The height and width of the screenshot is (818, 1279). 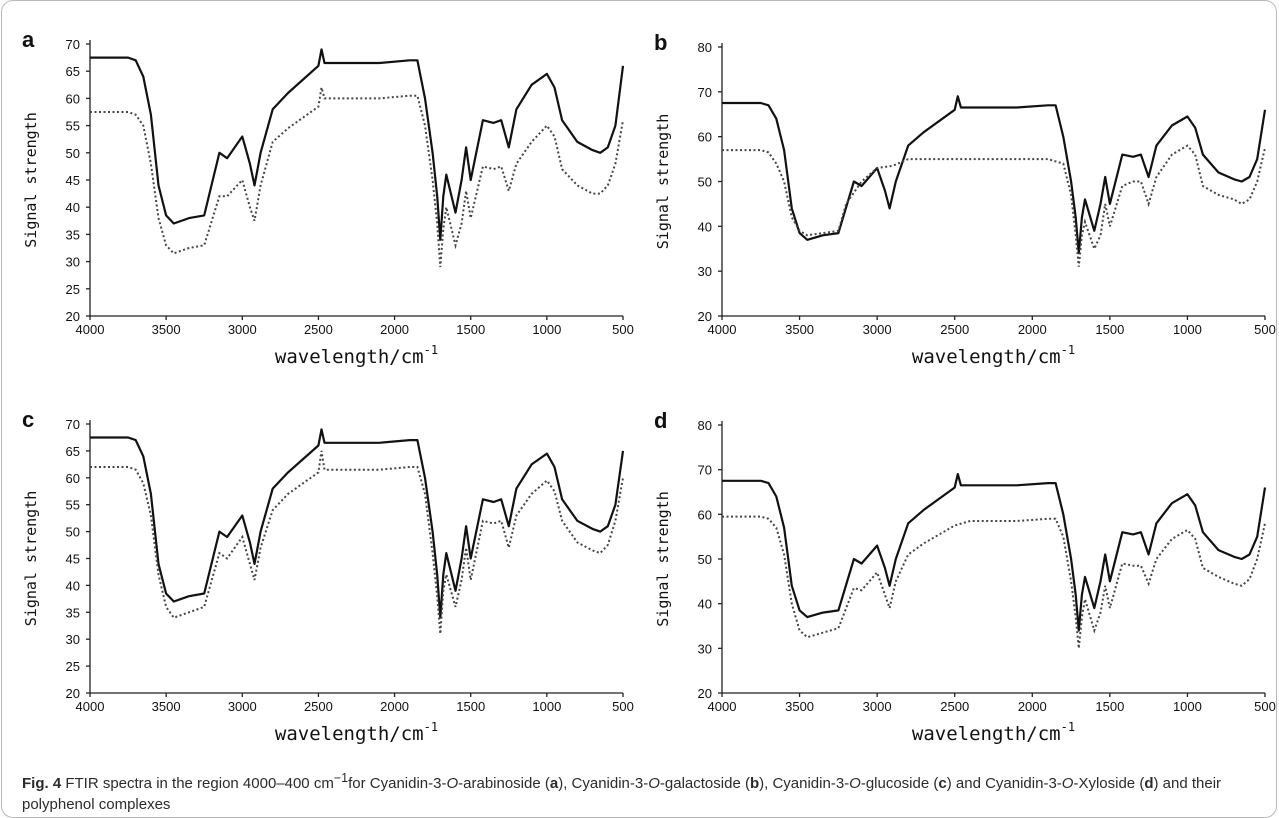 I want to click on y-axis-label-d: Signal strength, so click(x=663, y=558).